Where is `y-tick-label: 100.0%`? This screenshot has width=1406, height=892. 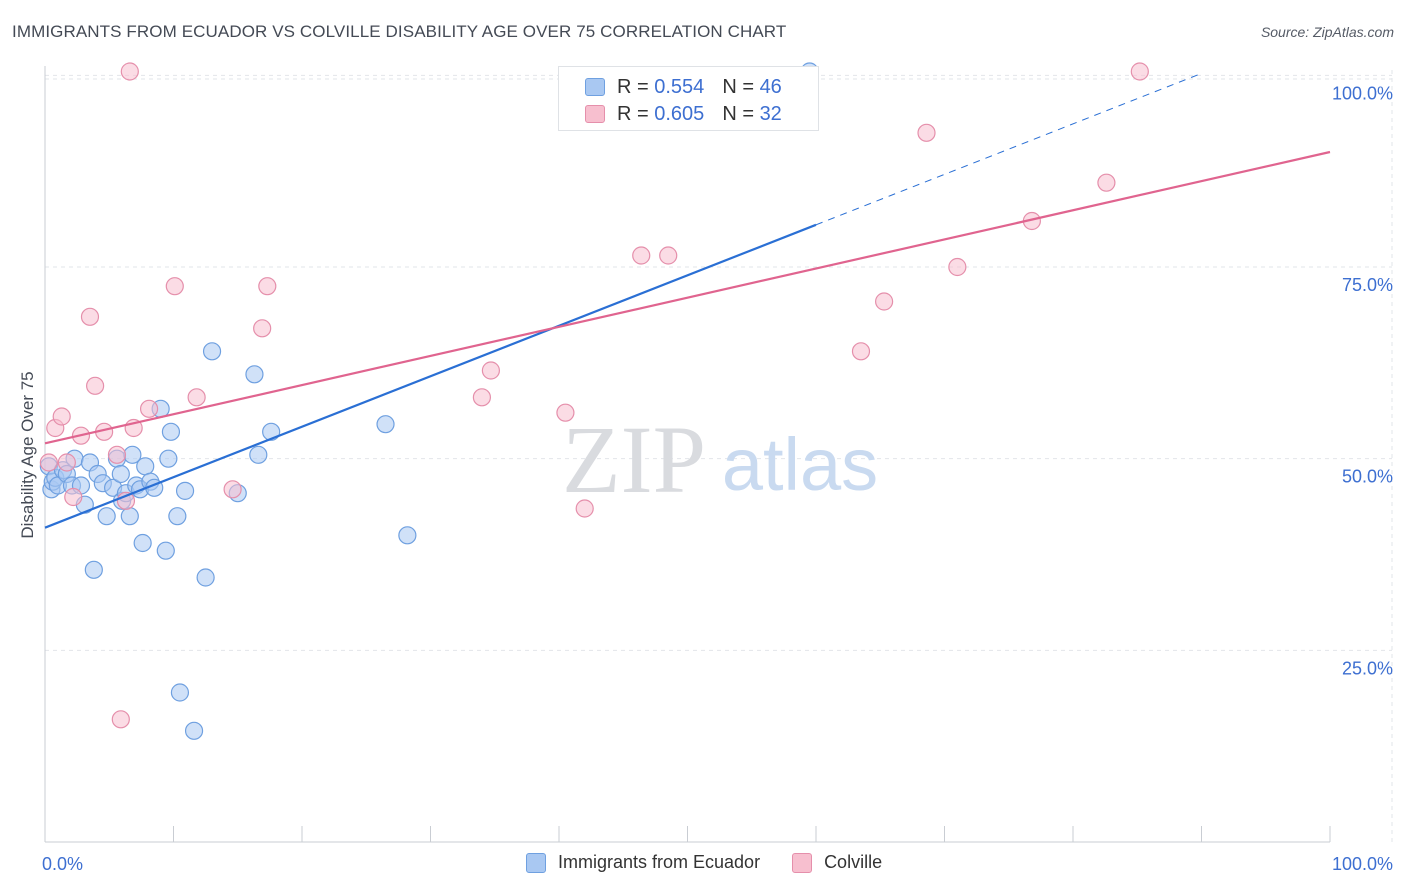 y-tick-label: 100.0% is located at coordinates (1362, 93).